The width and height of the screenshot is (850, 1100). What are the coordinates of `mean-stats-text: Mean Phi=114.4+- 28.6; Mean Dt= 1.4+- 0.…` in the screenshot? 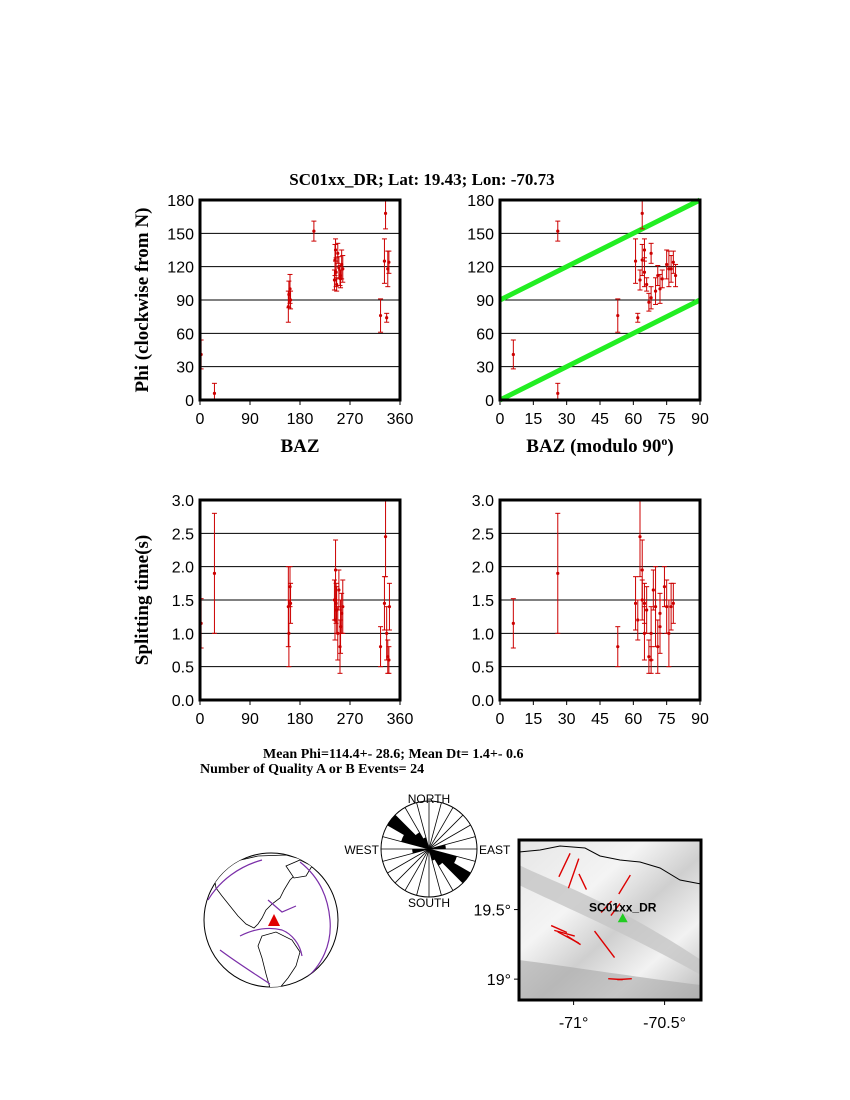 It's located at (393, 754).